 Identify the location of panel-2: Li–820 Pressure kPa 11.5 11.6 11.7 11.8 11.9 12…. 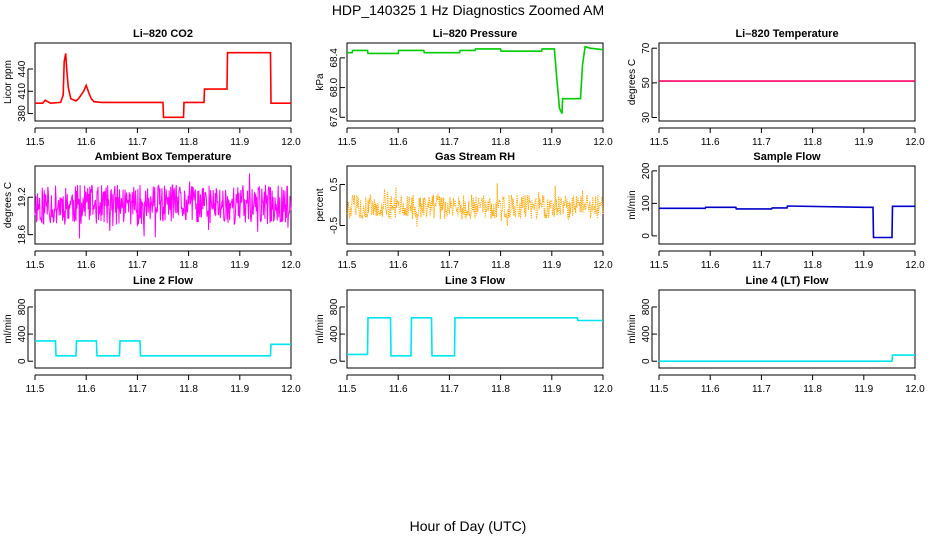
(464, 88).